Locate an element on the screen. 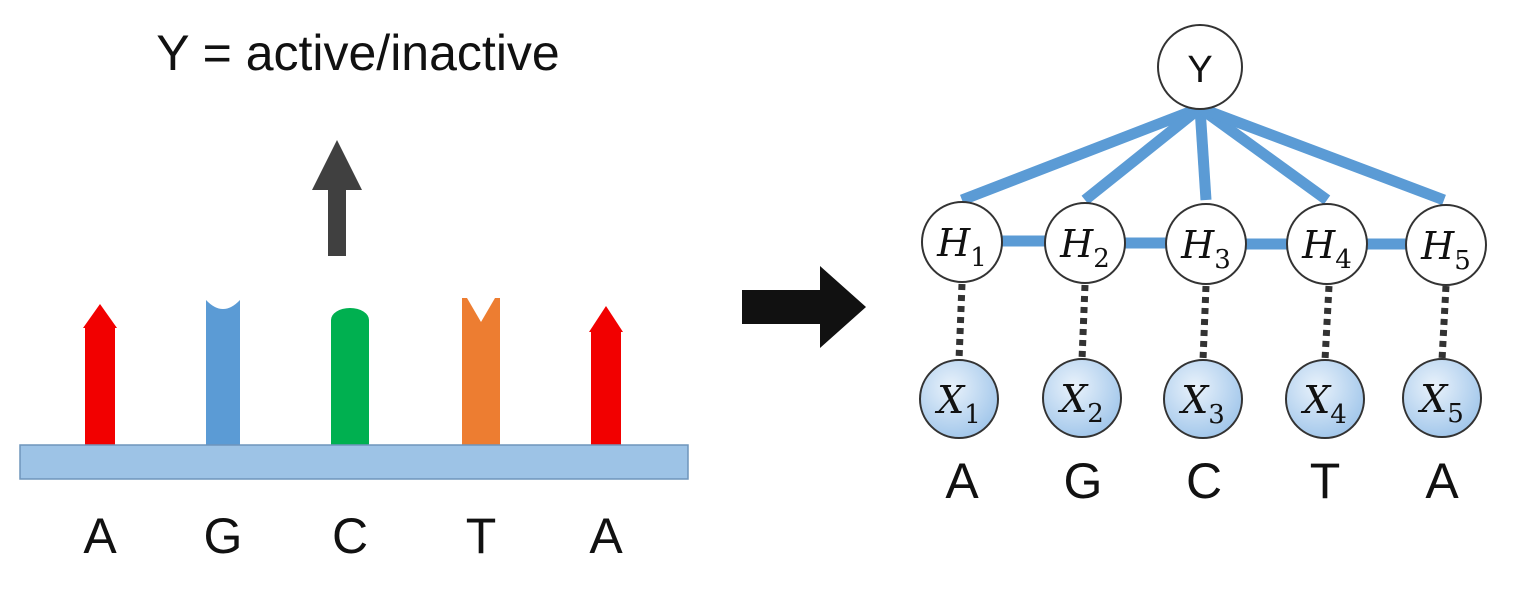  observed-nodes: X1 X2 X3 X4 X5 is located at coordinates (1200, 398).